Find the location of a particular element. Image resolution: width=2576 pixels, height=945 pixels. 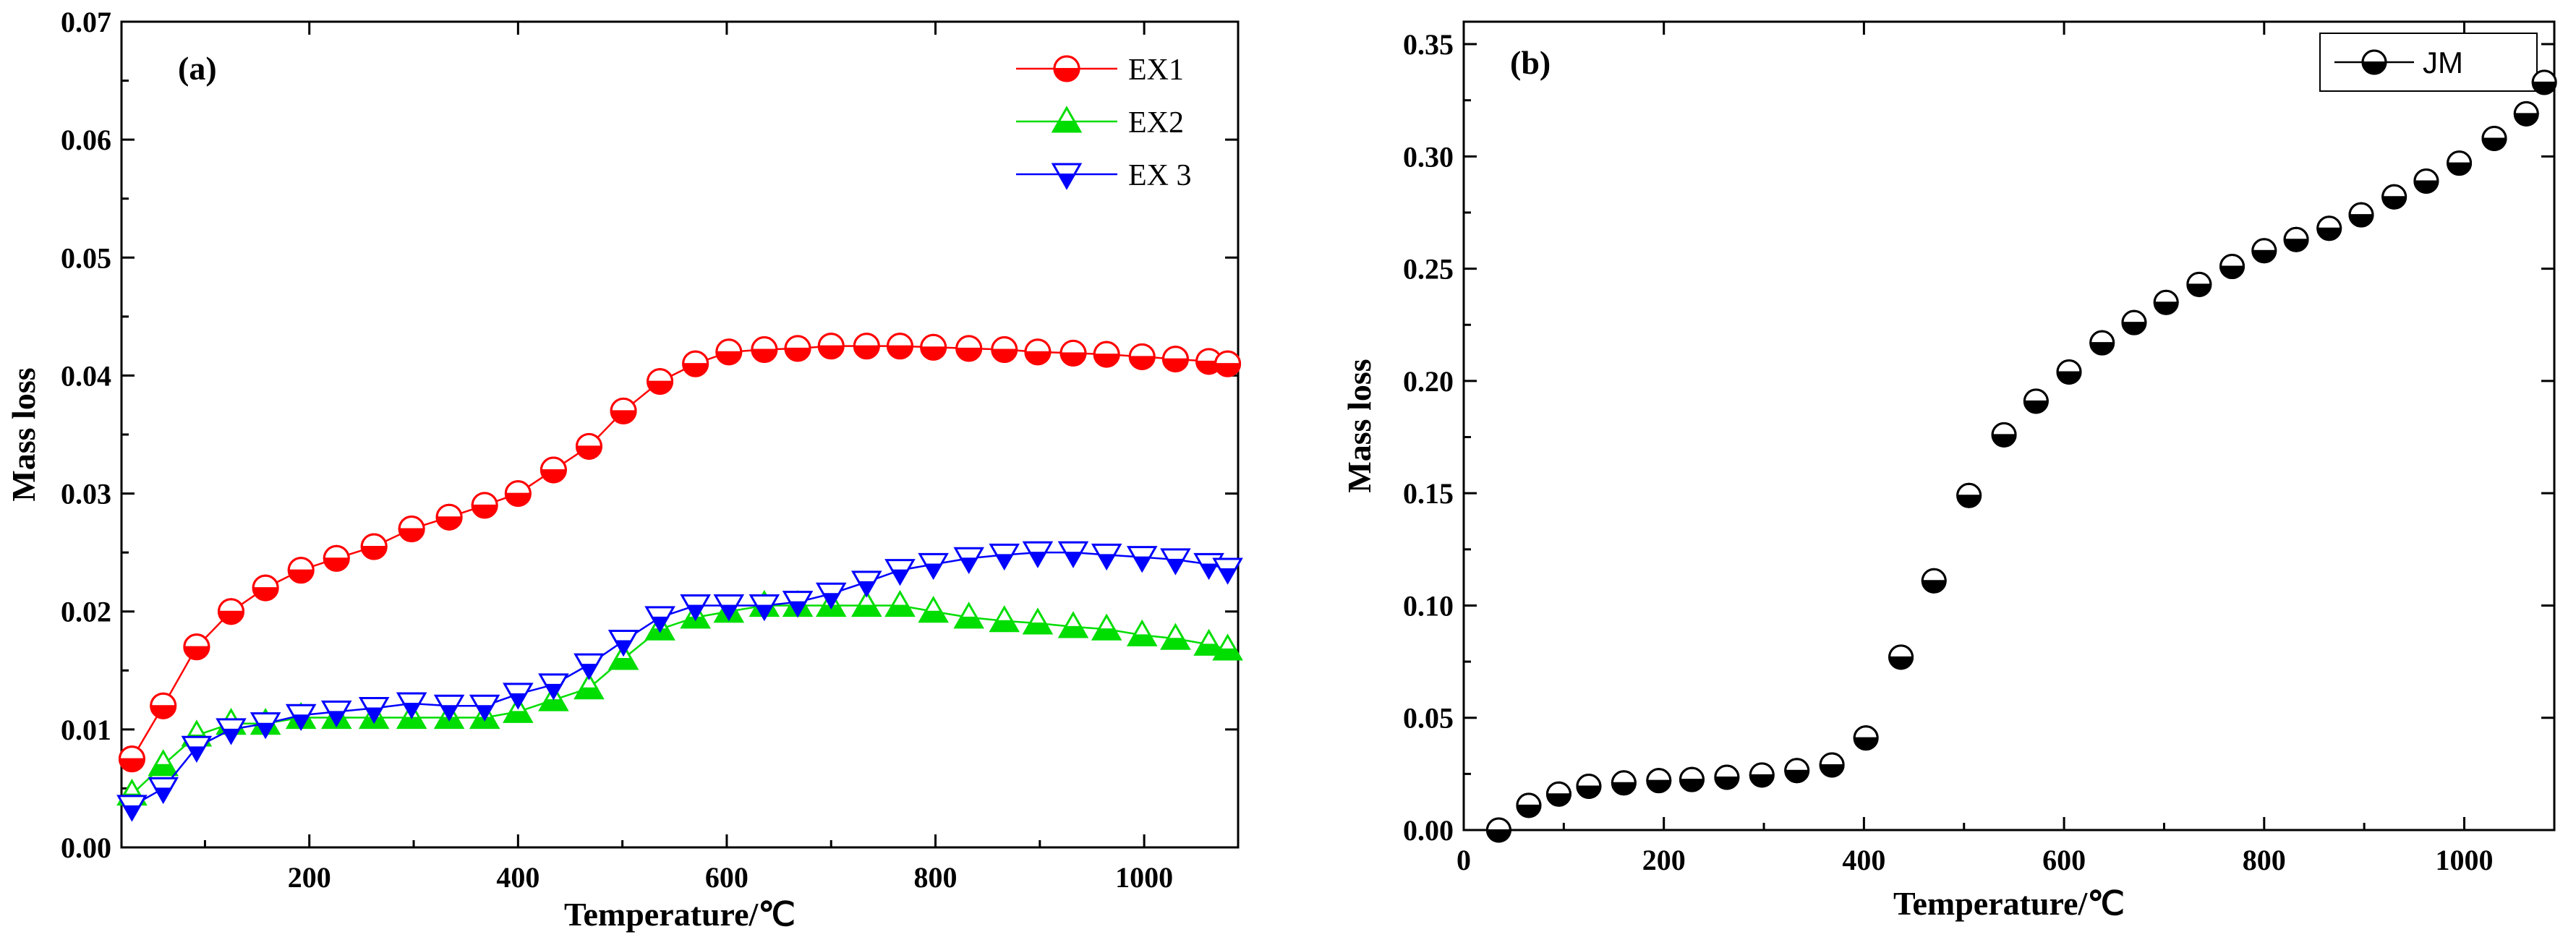

x-tick-label: 600 is located at coordinates (2064, 860).